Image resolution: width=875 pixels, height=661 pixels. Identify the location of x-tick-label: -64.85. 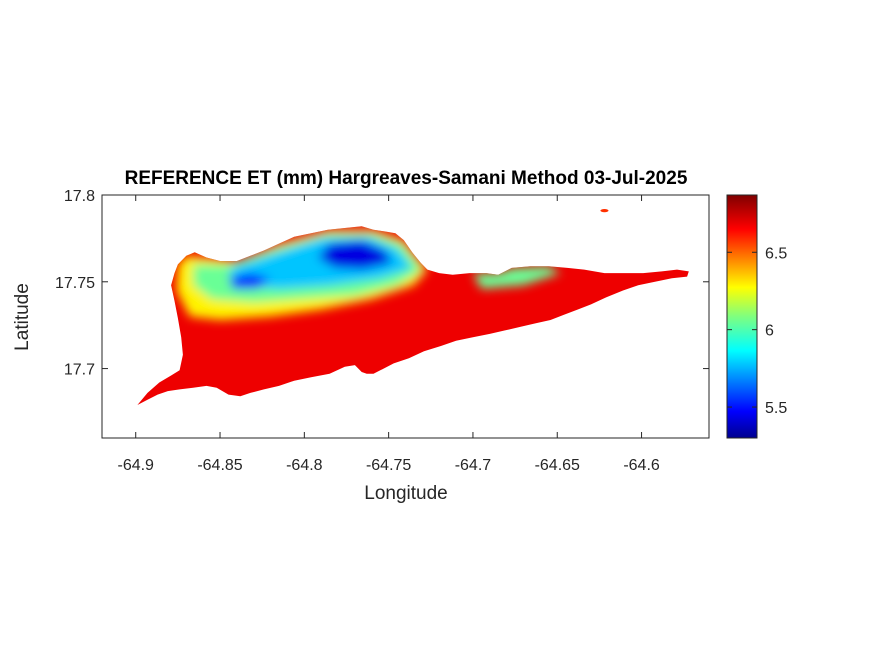
(219, 465).